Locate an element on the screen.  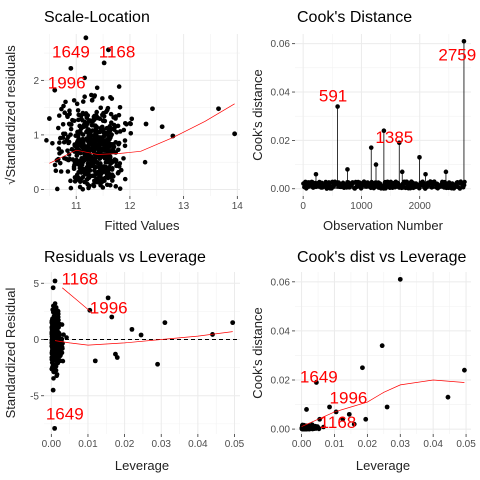
x-tick-label: 14 is located at coordinates (238, 206).